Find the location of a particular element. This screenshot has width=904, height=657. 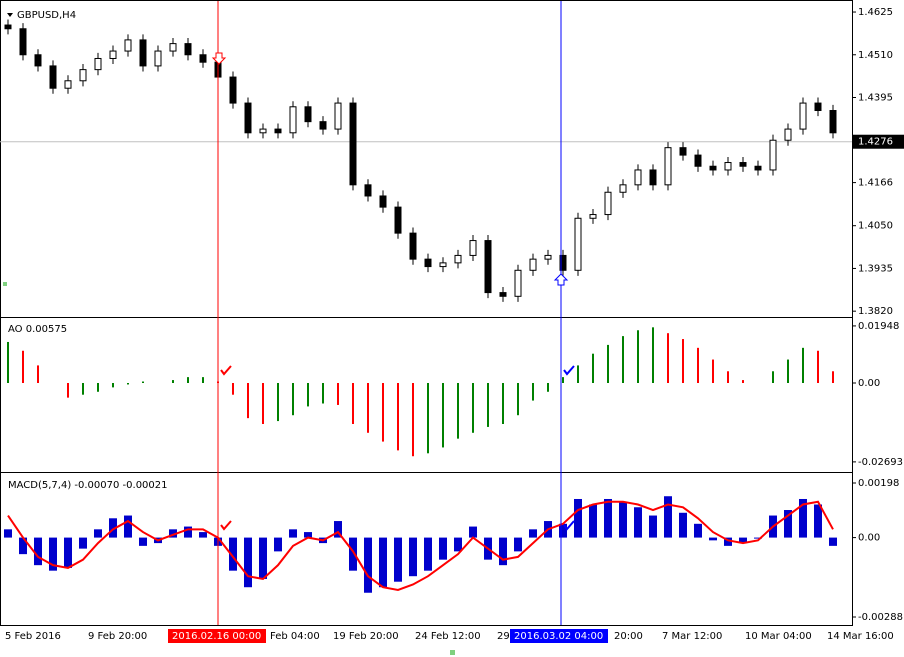

y-tick-label: 1.4395 is located at coordinates (875, 98).